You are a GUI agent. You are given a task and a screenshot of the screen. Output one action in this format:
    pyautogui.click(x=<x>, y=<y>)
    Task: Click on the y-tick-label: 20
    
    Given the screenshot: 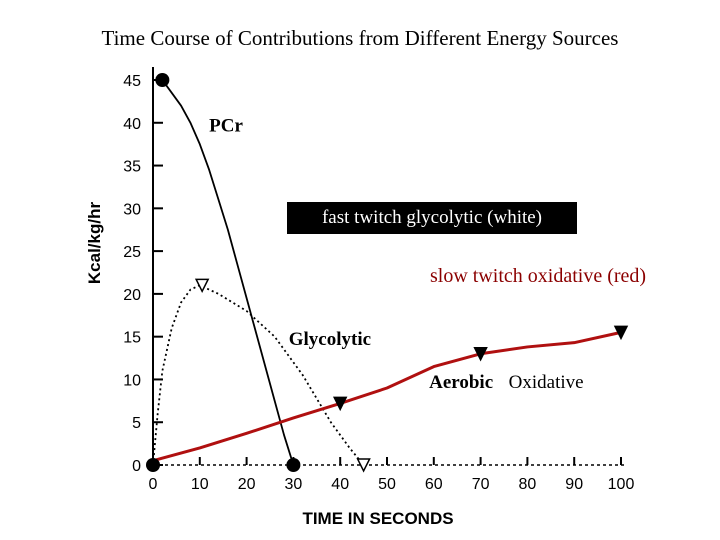 What is the action you would take?
    pyautogui.click(x=132, y=295)
    